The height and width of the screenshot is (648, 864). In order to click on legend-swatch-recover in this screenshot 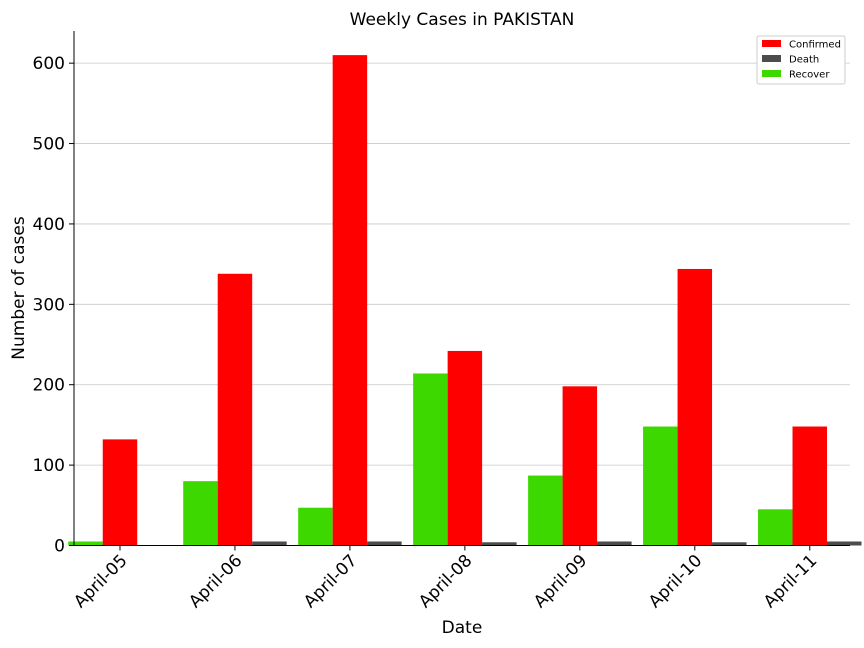, I will do `click(771, 73)`.